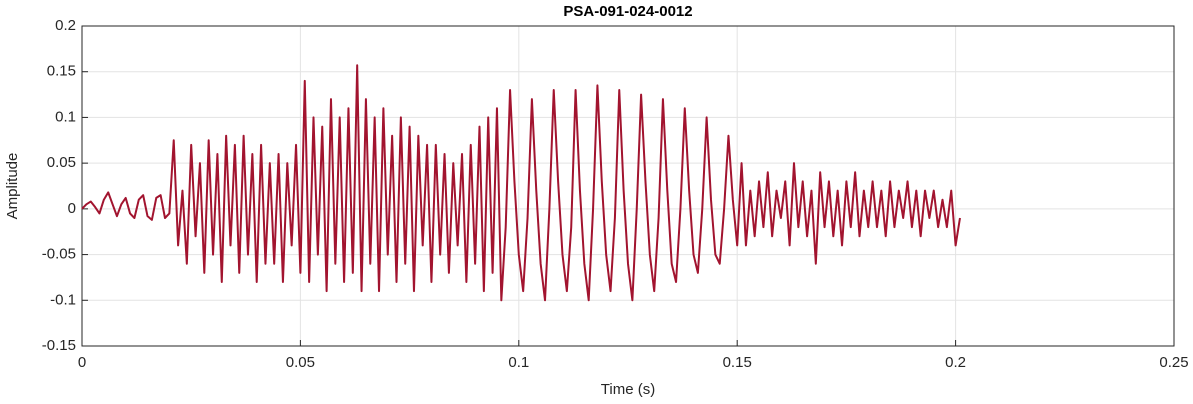  What do you see at coordinates (59, 254) in the screenshot?
I see `y-tick-label: -0.05` at bounding box center [59, 254].